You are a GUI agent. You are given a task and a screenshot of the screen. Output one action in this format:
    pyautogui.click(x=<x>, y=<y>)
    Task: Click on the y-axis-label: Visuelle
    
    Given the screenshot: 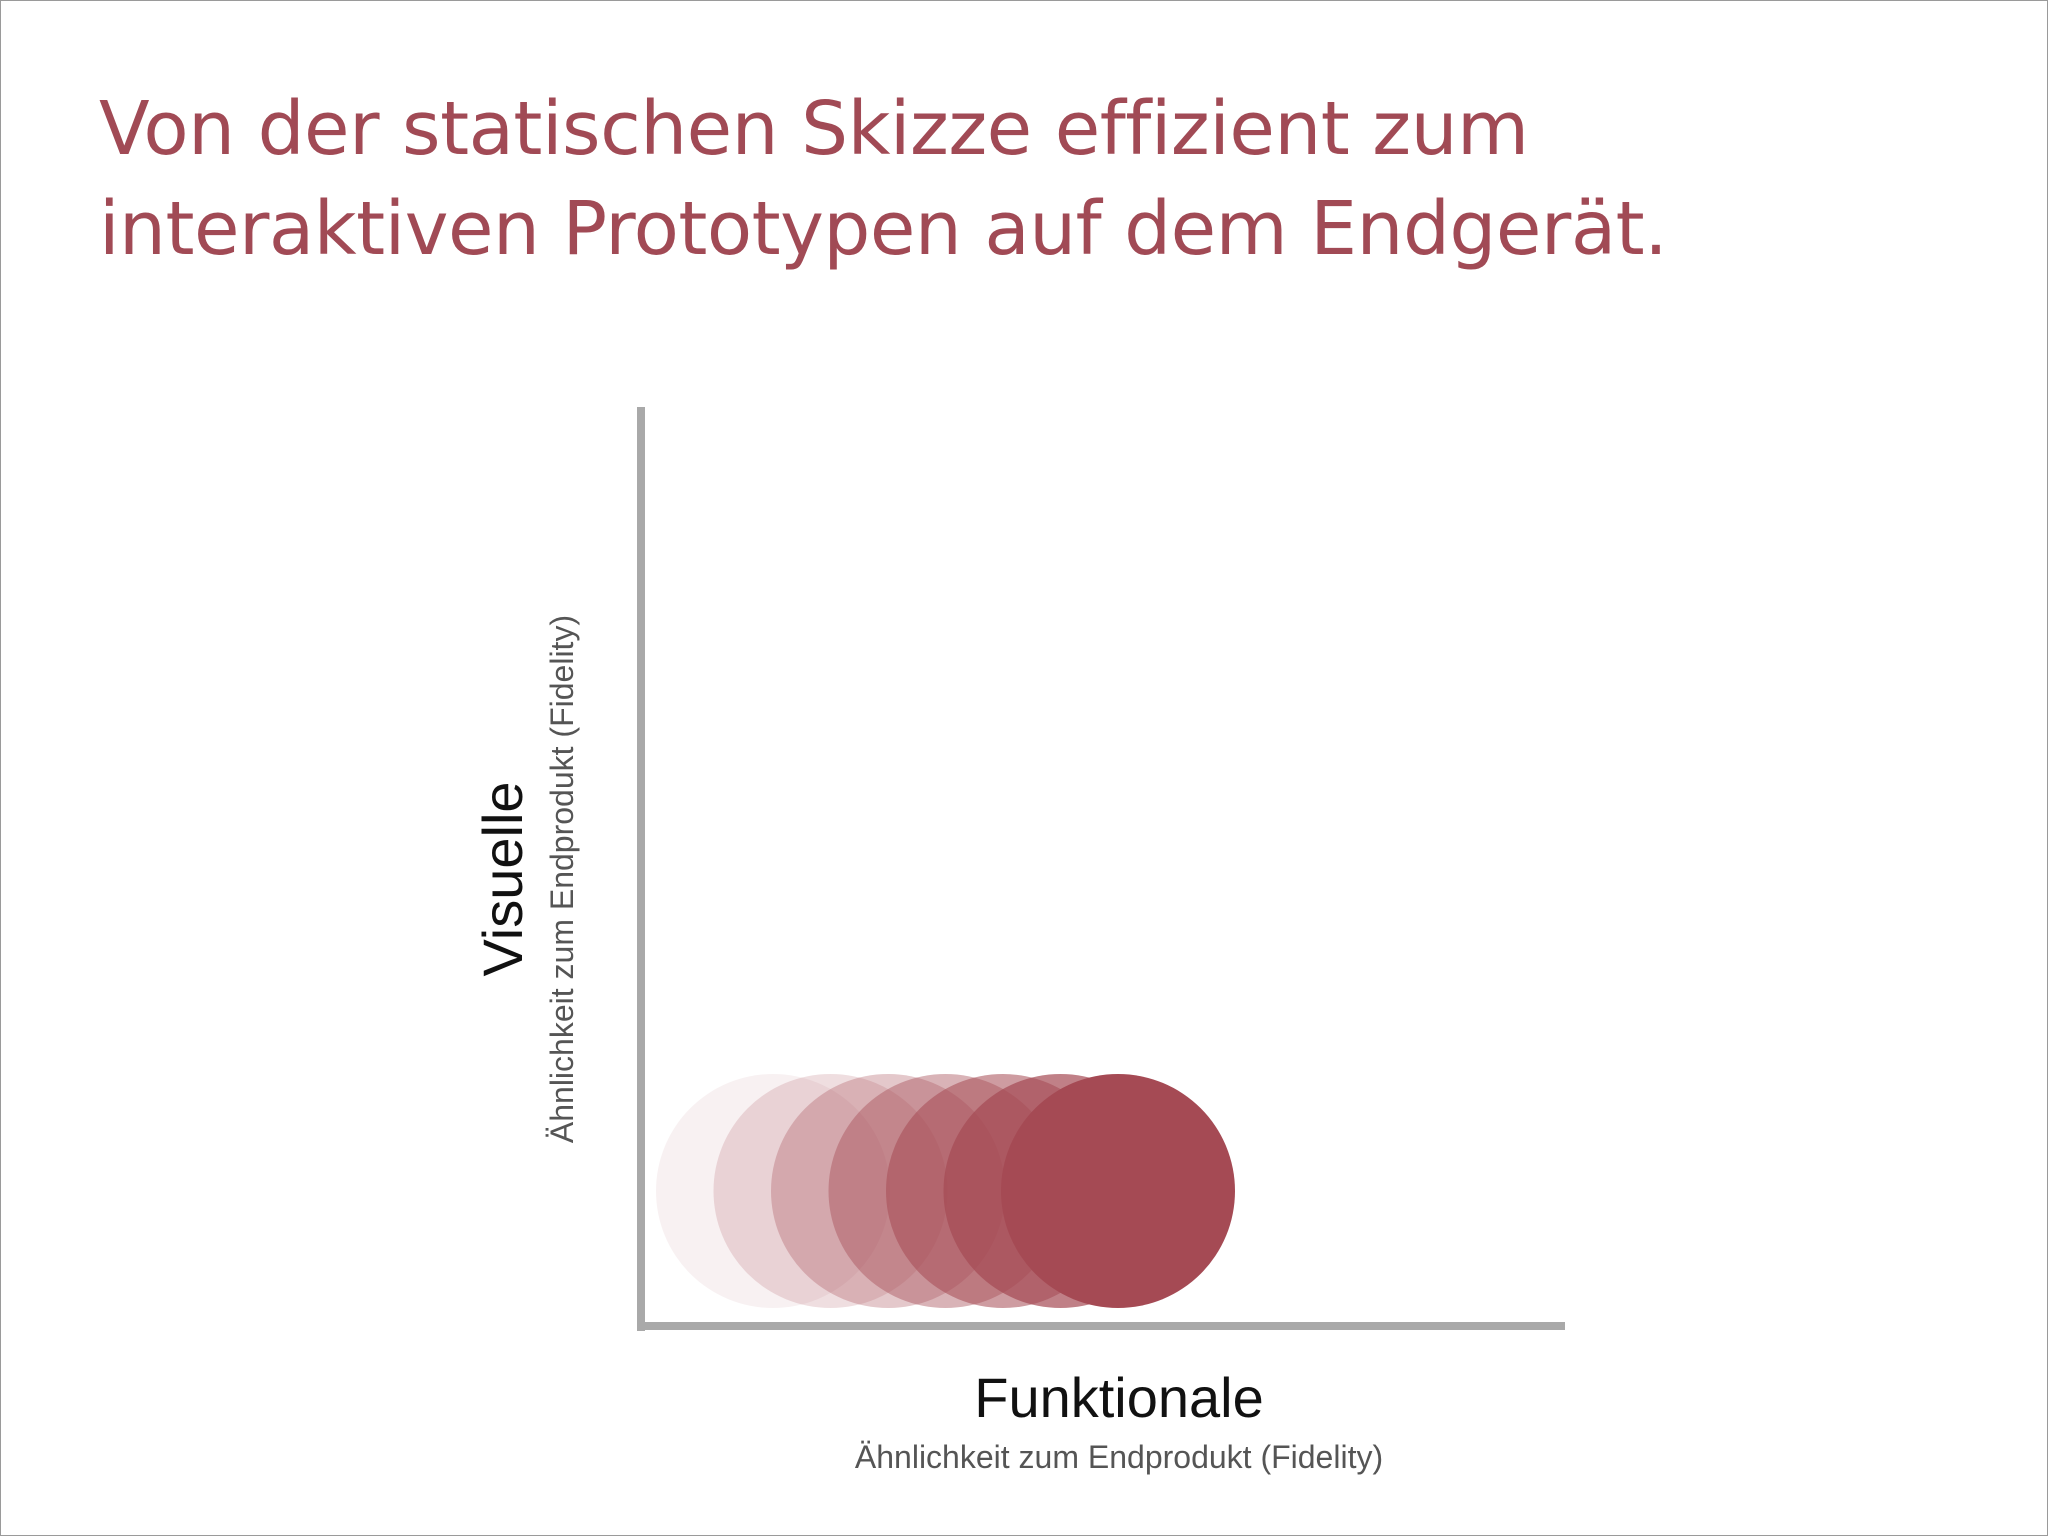 What is the action you would take?
    pyautogui.click(x=502, y=879)
    